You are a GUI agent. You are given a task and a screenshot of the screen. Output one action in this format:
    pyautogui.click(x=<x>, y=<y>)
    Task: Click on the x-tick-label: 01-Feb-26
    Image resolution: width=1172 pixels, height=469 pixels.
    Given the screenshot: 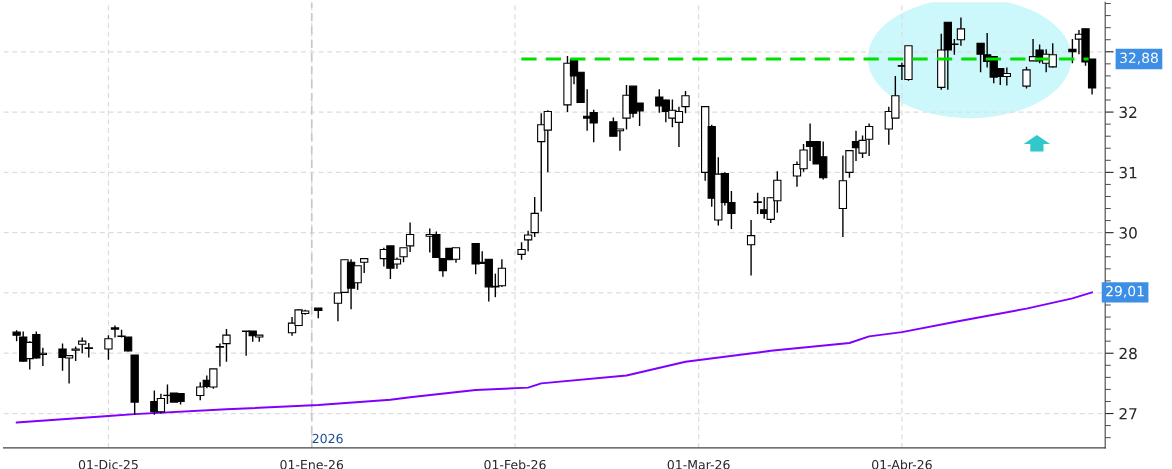 What is the action you would take?
    pyautogui.click(x=515, y=464)
    